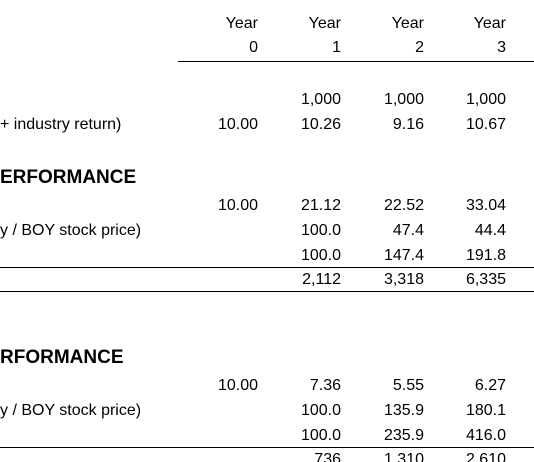 Image resolution: width=534 pixels, height=462 pixels. I want to click on cell: 416.0, so click(485, 435).